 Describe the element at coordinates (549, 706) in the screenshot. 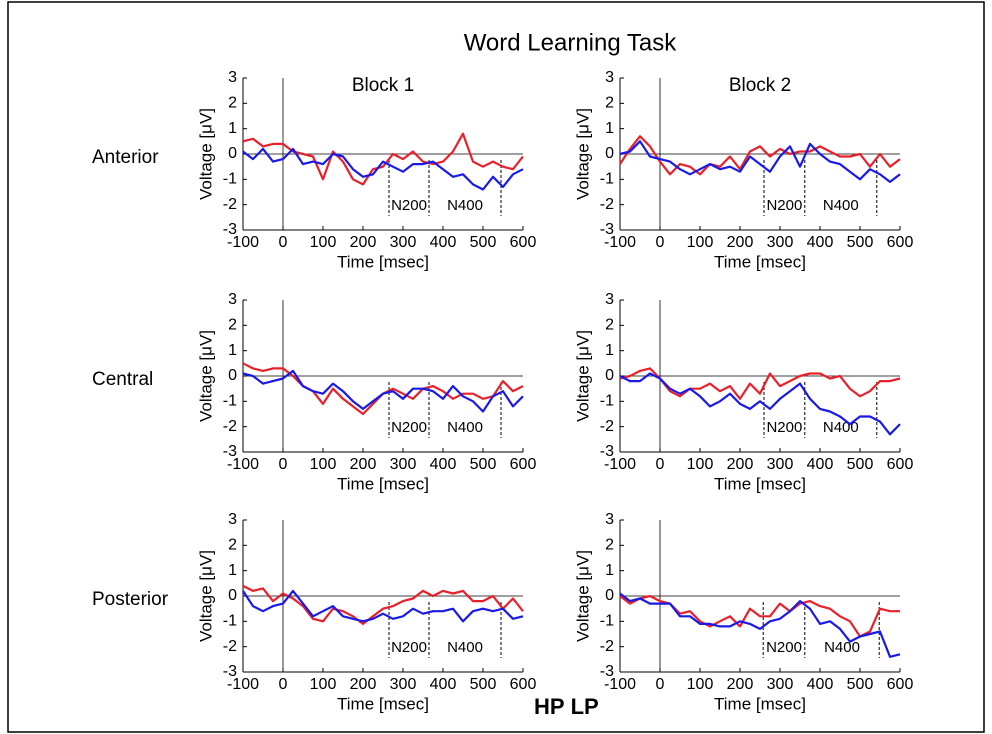

I see `legend-entry: HP` at that location.